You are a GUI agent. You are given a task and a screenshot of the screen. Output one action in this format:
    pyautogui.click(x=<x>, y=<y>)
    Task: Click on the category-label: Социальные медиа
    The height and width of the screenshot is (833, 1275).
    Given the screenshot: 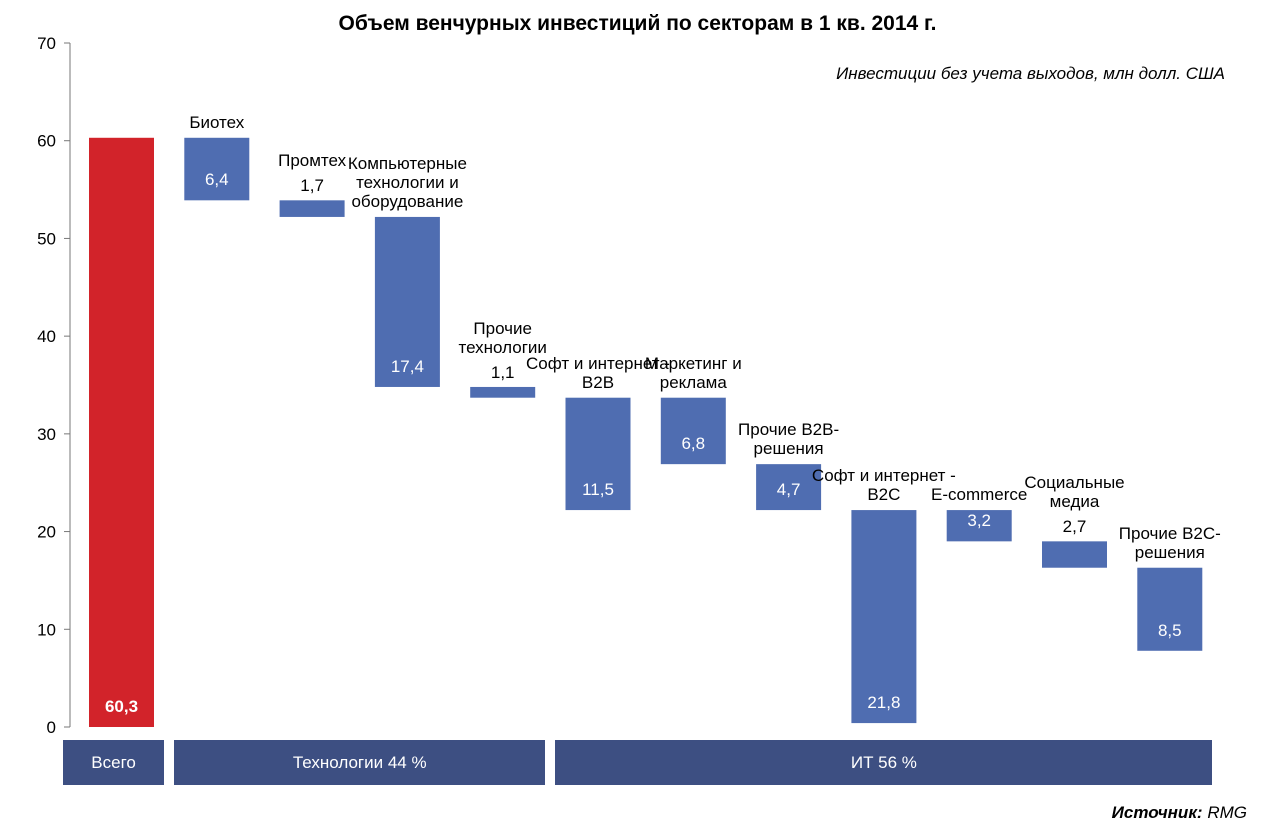 What is the action you would take?
    pyautogui.click(x=1074, y=492)
    